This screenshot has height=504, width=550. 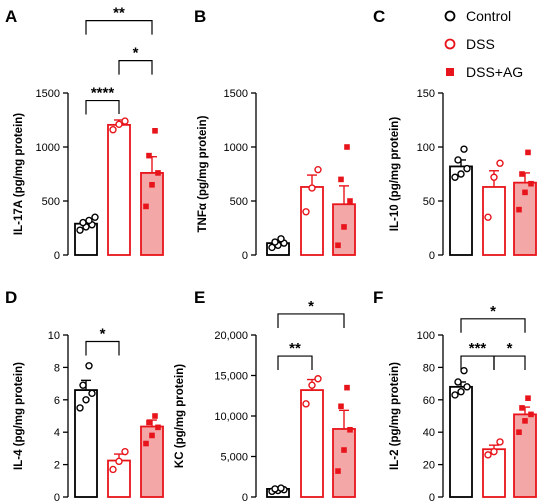 I want to click on y-tick-label: 50, so click(x=429, y=202).